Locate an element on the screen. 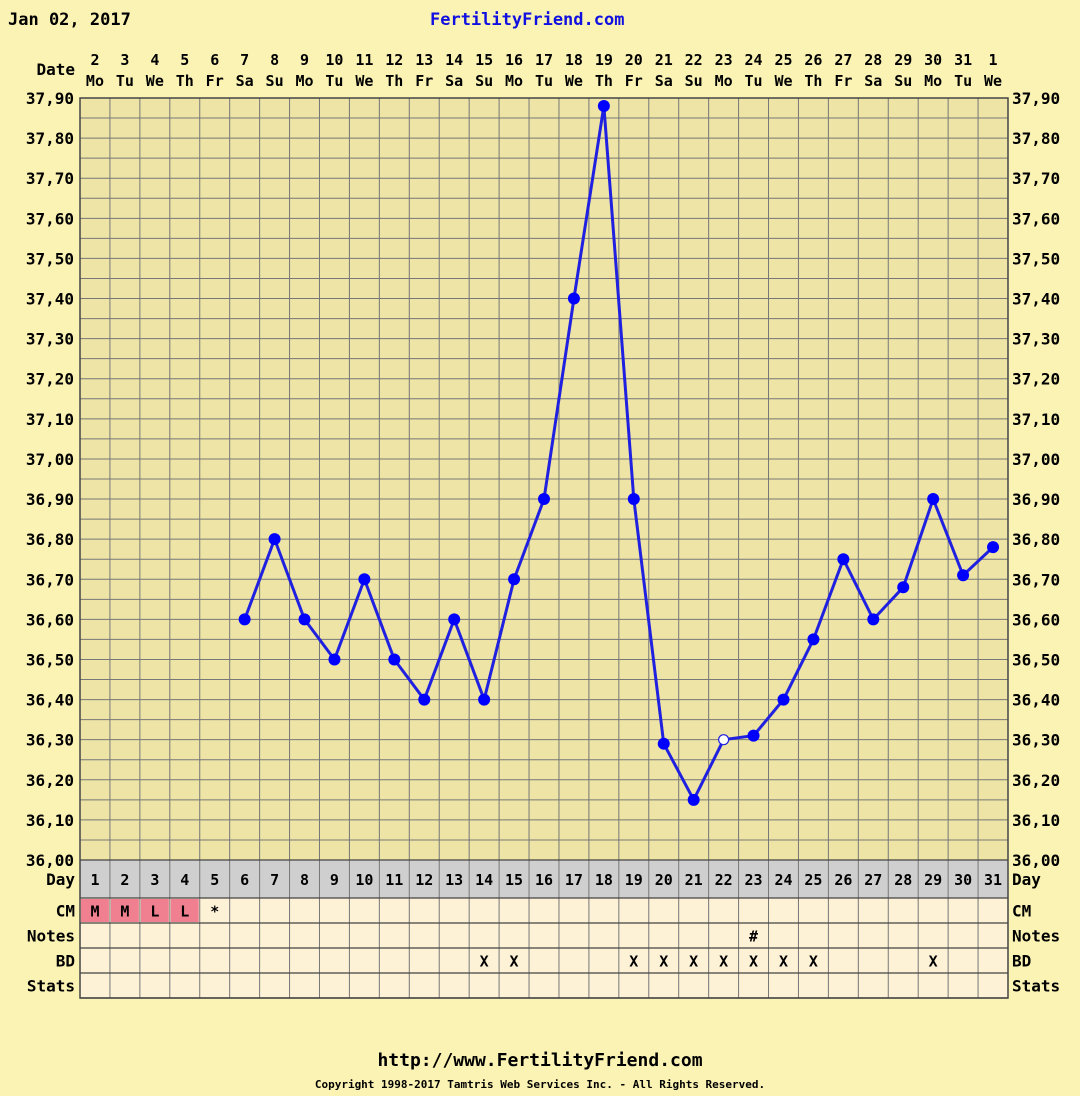 Image resolution: width=1080 pixels, height=1096 pixels. date-label: 5 is located at coordinates (184, 60).